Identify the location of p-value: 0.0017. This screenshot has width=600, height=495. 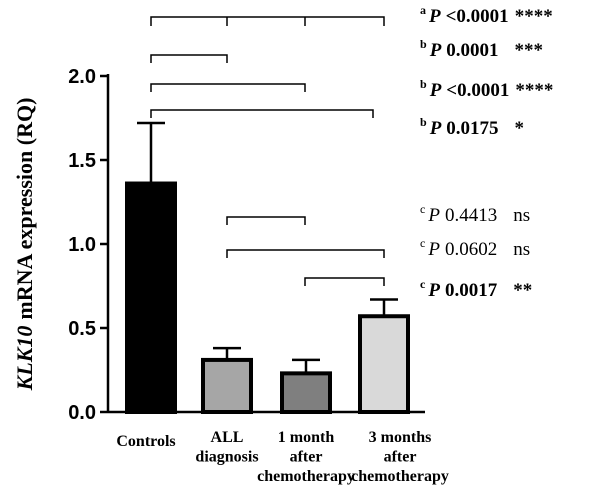
(471, 290).